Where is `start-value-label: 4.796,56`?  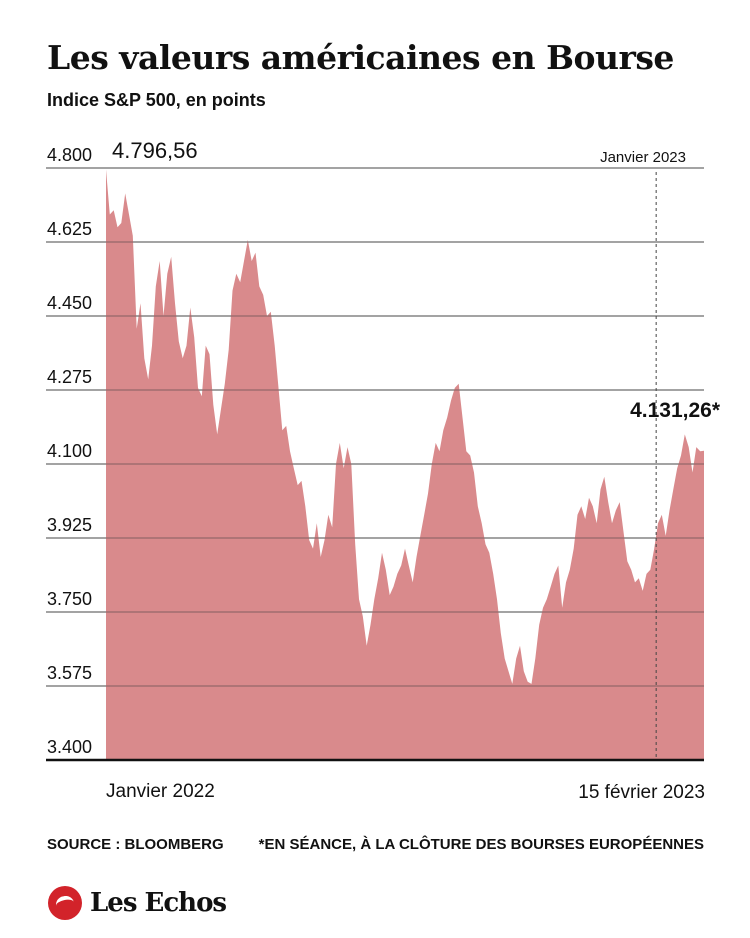
start-value-label: 4.796,56 is located at coordinates (155, 150).